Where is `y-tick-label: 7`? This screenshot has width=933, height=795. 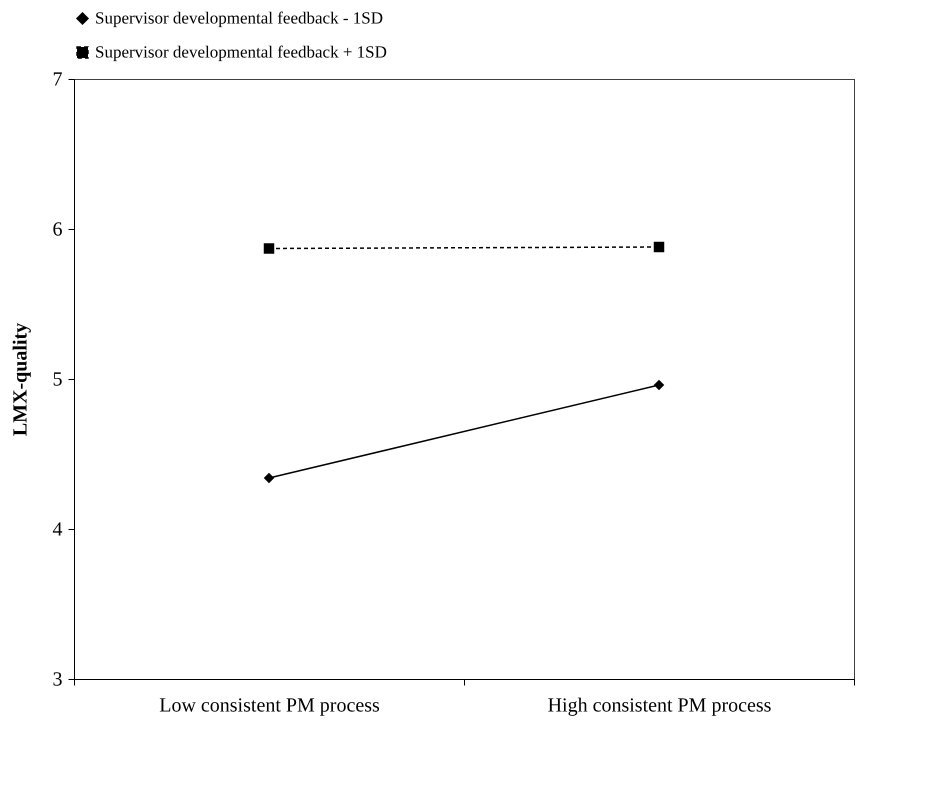 y-tick-label: 7 is located at coordinates (57, 79).